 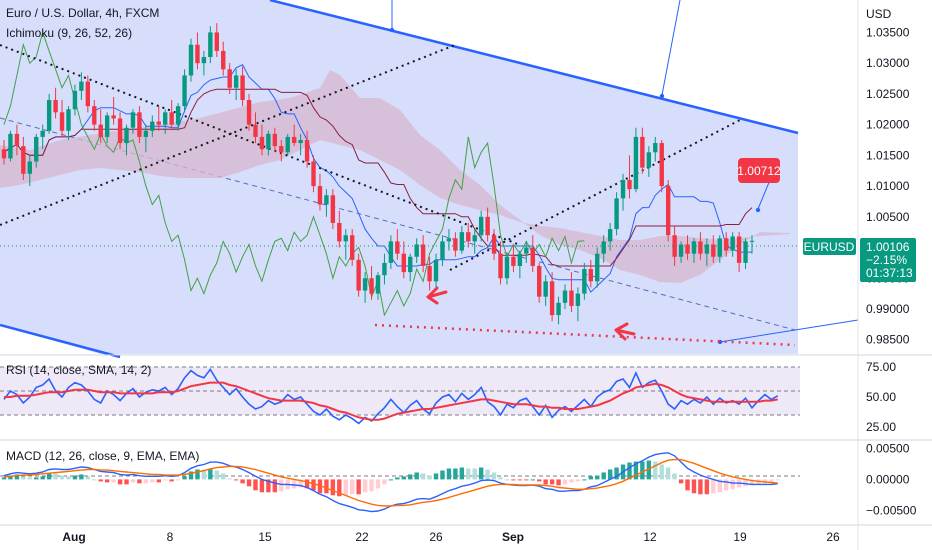 I want to click on macd-axis: 0.00500 0.00000 −0.00500, so click(x=891, y=479).